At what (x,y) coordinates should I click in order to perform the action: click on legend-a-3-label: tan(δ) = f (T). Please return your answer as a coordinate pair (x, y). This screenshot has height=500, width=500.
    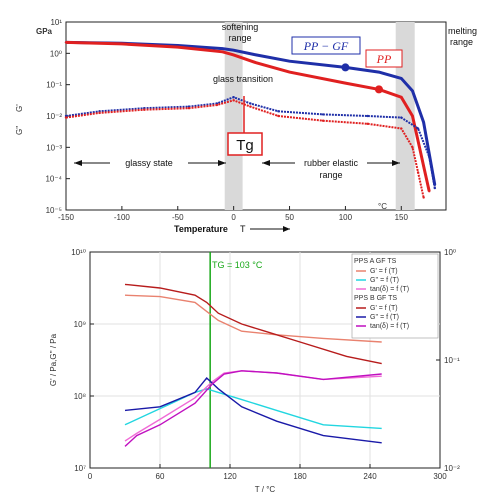
    Looking at the image, I should click on (389, 289).